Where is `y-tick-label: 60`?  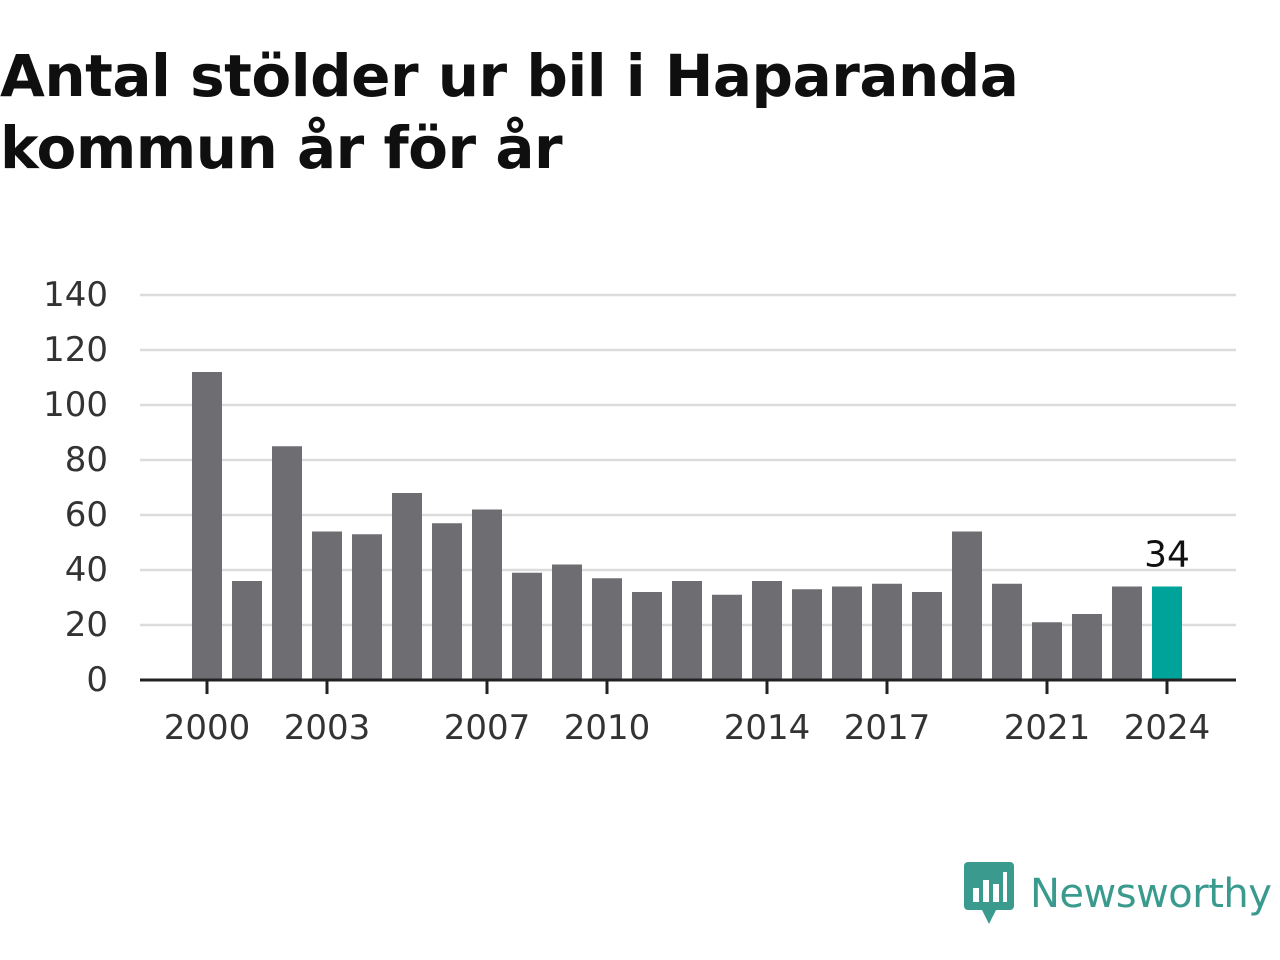 y-tick-label: 60 is located at coordinates (86, 515).